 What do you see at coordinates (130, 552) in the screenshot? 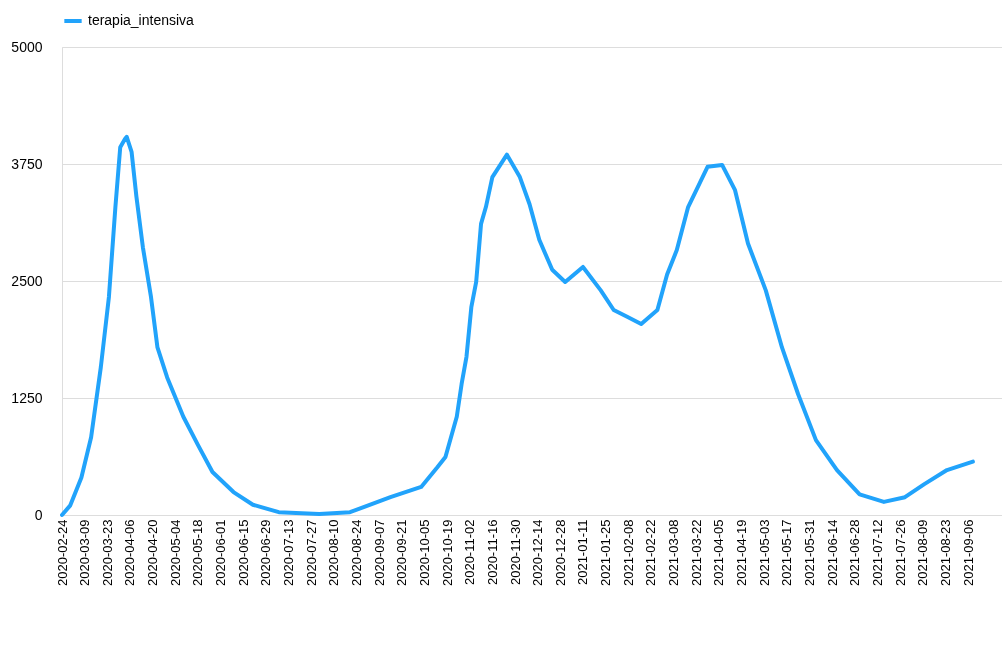
I see `x-tick-label: 2020-04-06` at bounding box center [130, 552].